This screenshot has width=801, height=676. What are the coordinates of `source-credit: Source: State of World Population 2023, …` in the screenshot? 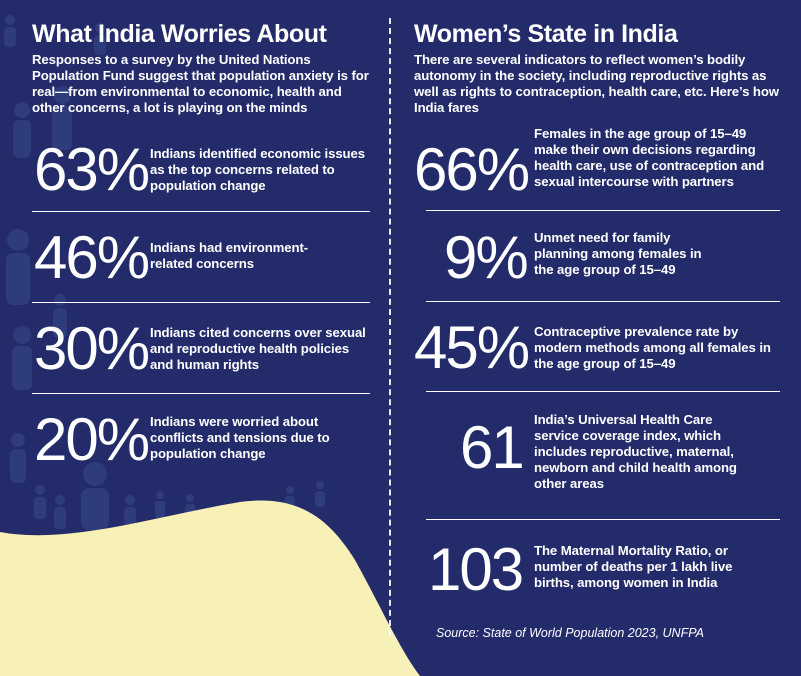 It's located at (570, 633).